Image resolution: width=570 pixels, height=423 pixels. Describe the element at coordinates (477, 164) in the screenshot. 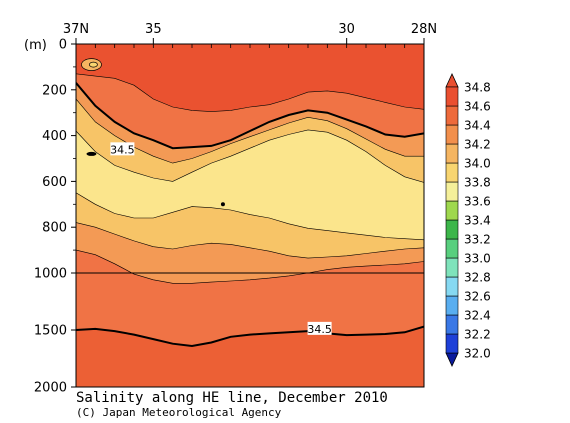

I see `colorbar-label: 34.0` at that location.